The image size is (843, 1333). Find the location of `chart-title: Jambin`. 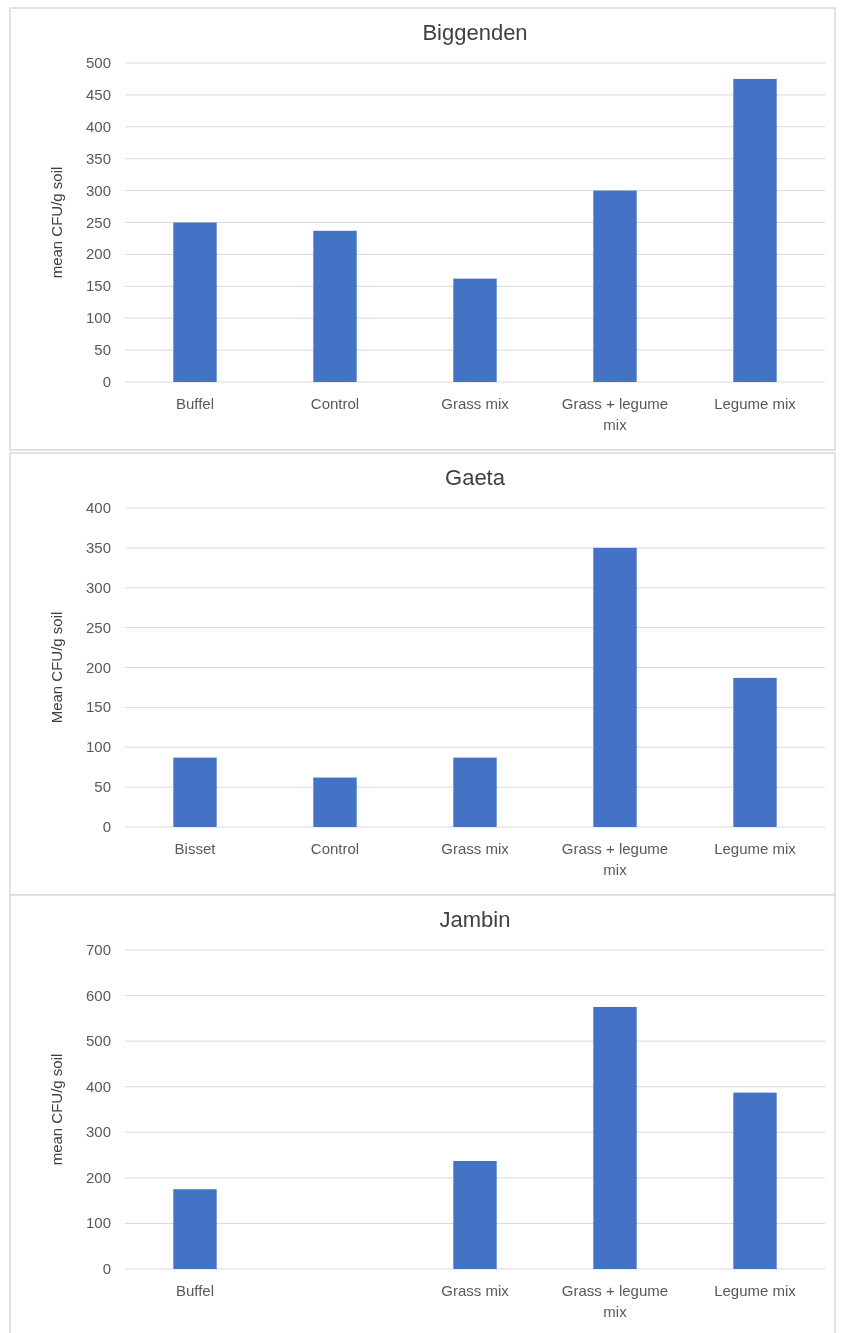

chart-title: Jambin is located at coordinates (475, 919).